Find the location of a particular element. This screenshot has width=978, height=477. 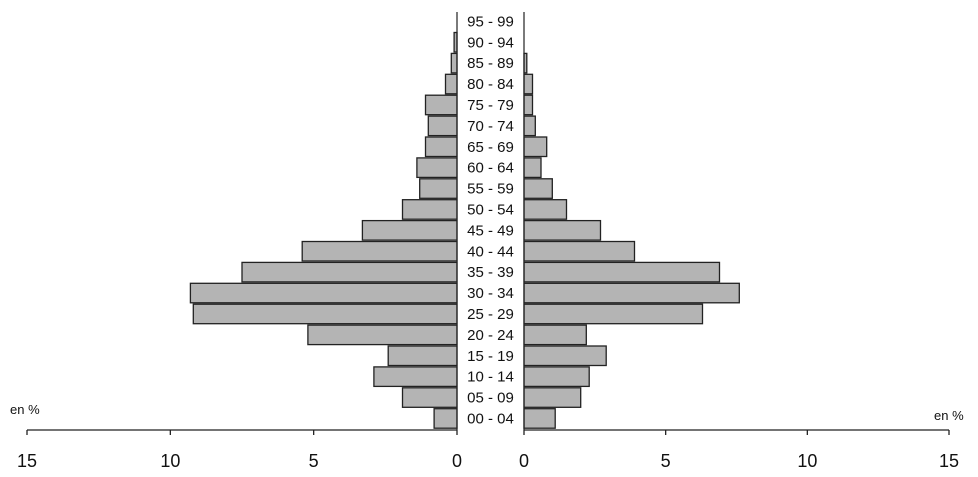

left-tick-label-15: 15 is located at coordinates (27, 461).